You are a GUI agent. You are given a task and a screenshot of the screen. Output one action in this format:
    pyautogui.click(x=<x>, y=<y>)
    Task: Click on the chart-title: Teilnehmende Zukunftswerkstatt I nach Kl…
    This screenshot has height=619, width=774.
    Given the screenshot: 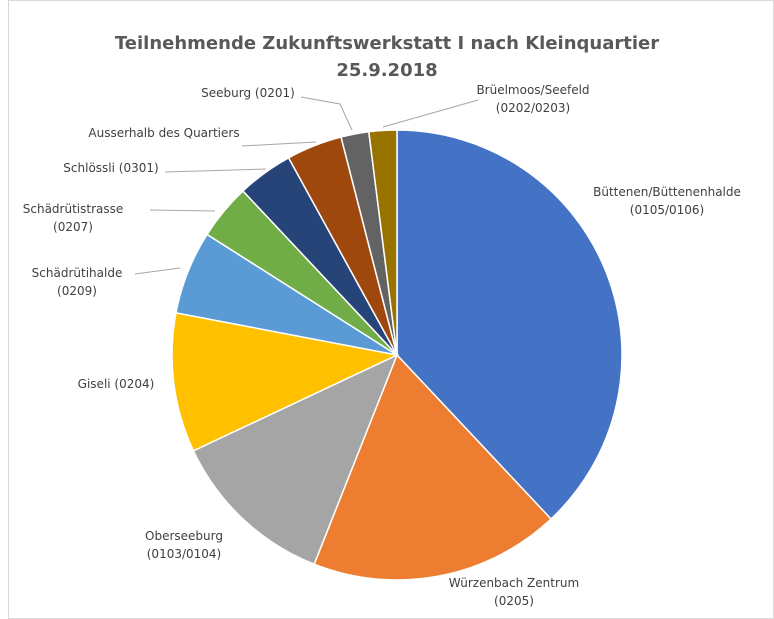 What is the action you would take?
    pyautogui.click(x=387, y=43)
    